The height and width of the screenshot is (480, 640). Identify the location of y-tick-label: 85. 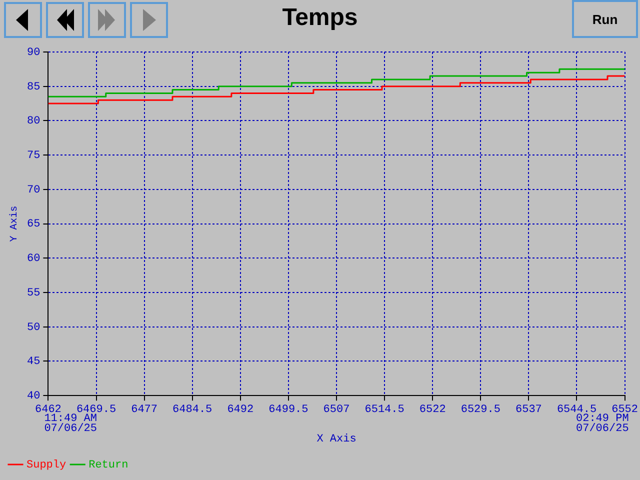
(33, 87).